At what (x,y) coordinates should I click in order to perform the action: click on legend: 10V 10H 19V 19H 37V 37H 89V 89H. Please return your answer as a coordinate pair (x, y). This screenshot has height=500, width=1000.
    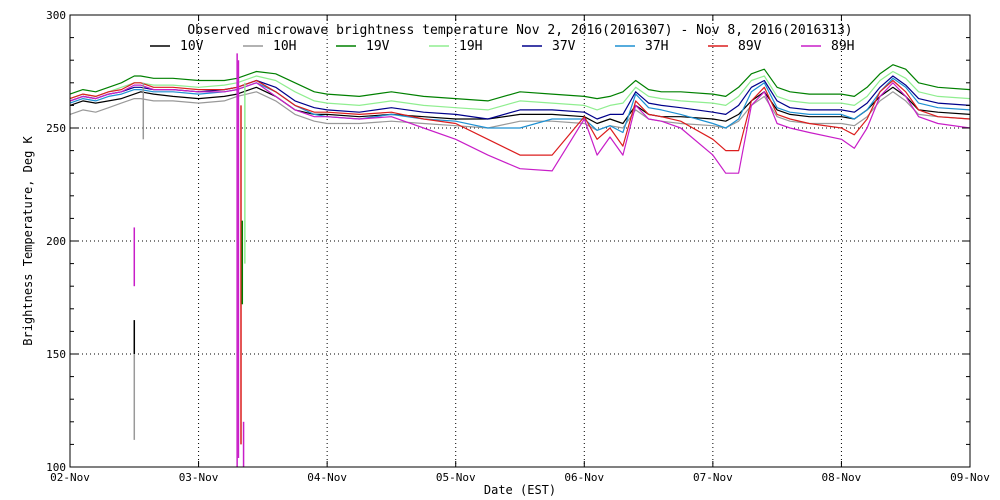
    Looking at the image, I should click on (502, 46).